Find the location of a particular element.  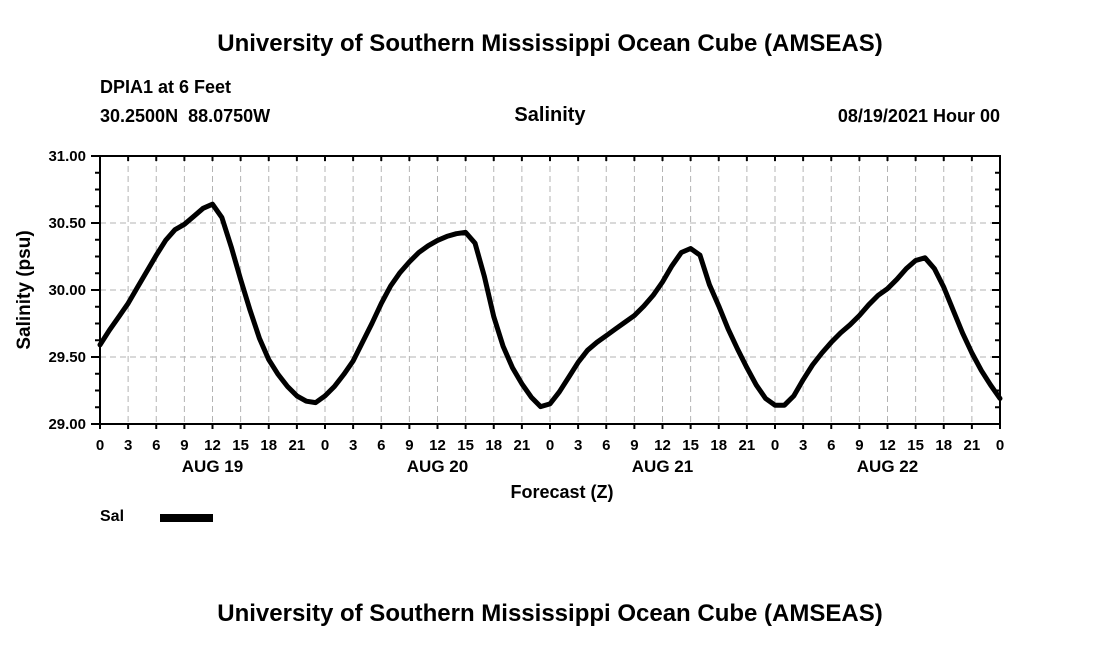

y-tick-label: 29.00 is located at coordinates (67, 424).